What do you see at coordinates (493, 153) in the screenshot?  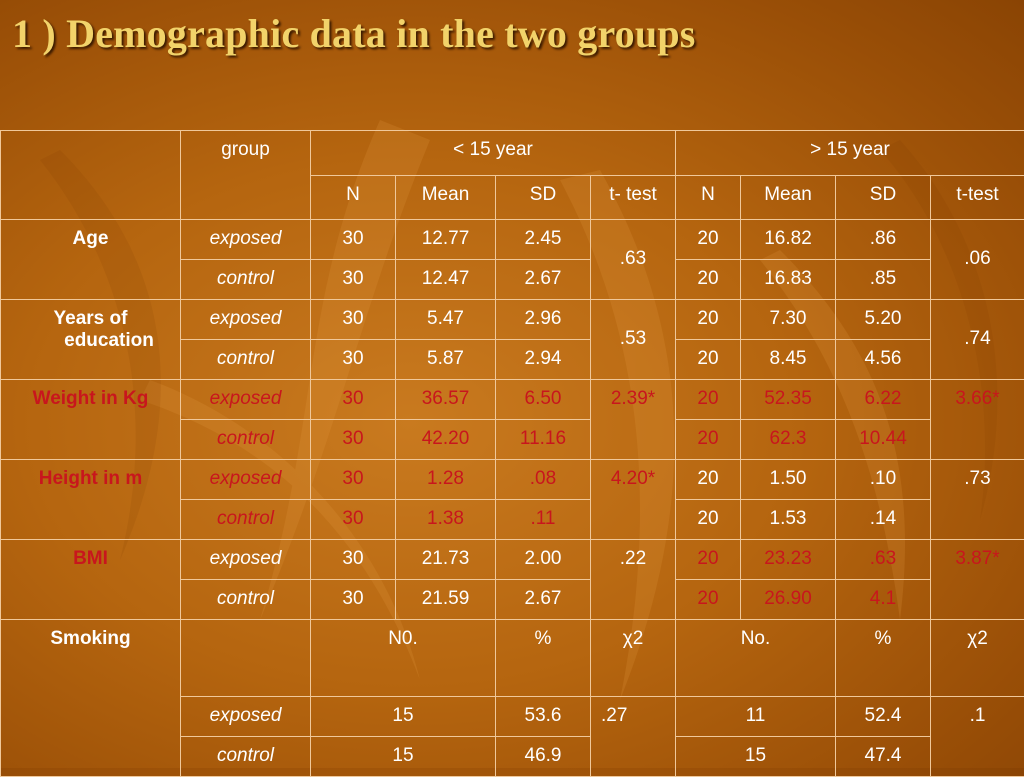 I see `header-under-15: < 15 year` at bounding box center [493, 153].